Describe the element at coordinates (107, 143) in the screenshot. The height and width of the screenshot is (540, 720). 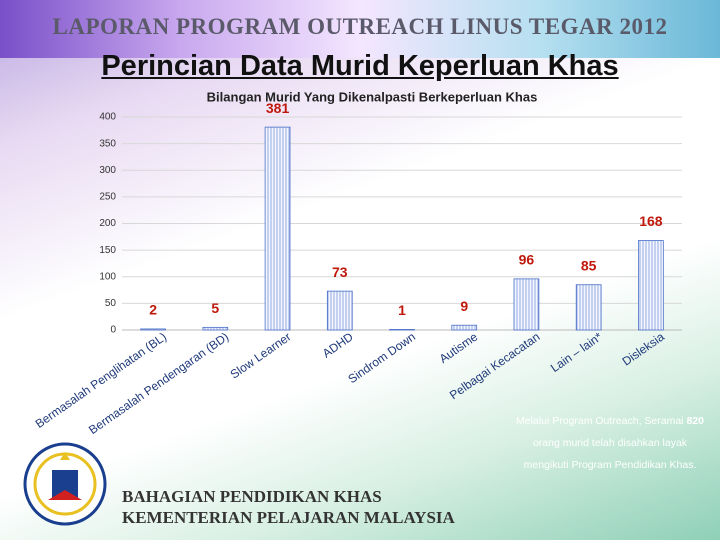
I see `y-tick-label: 350` at that location.